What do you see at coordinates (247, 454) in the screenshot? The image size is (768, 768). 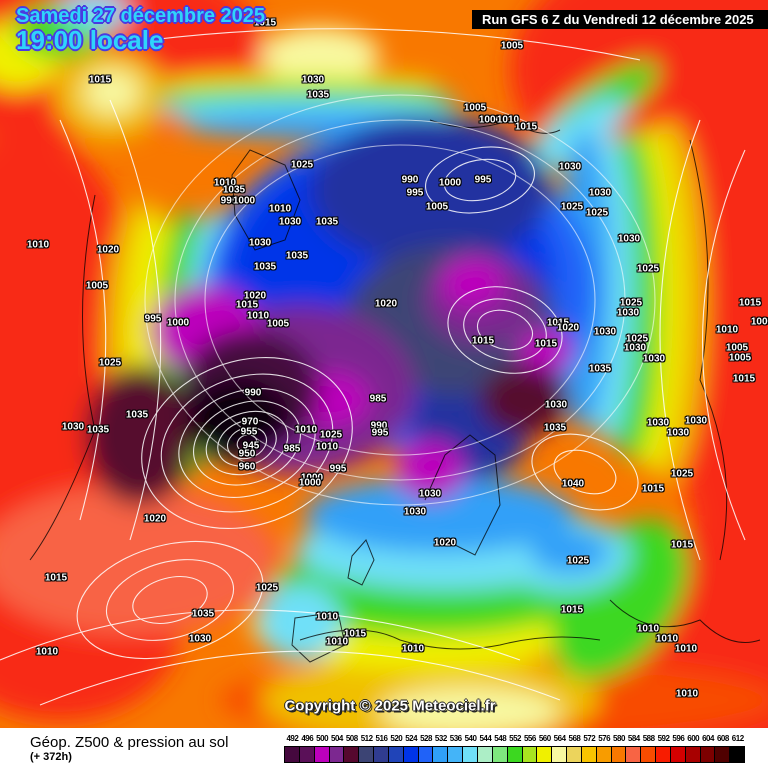 I see `pressure-label: 950` at bounding box center [247, 454].